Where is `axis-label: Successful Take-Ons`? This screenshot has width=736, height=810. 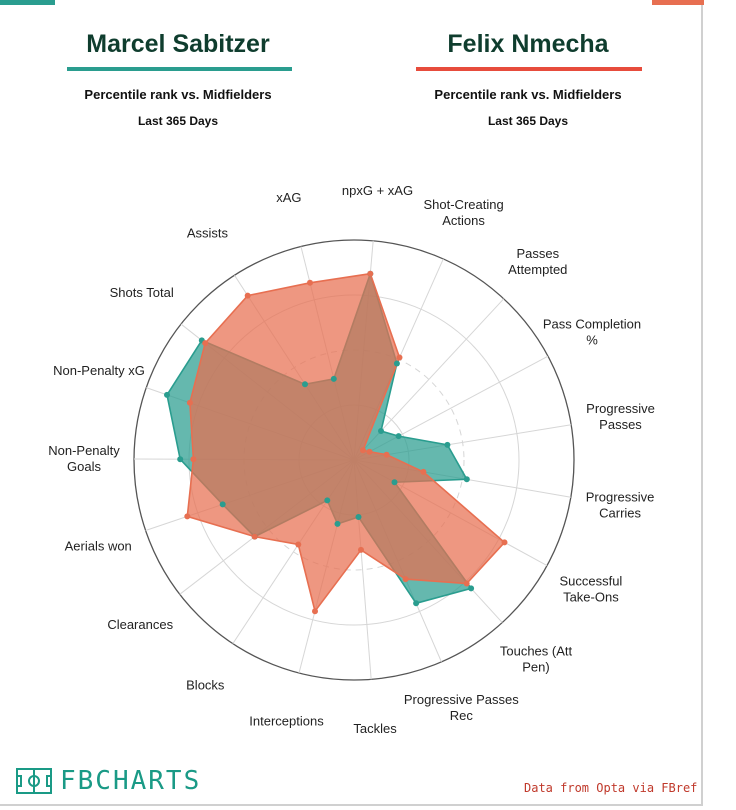
axis-label: Successful Take-Ons is located at coordinates (590, 589).